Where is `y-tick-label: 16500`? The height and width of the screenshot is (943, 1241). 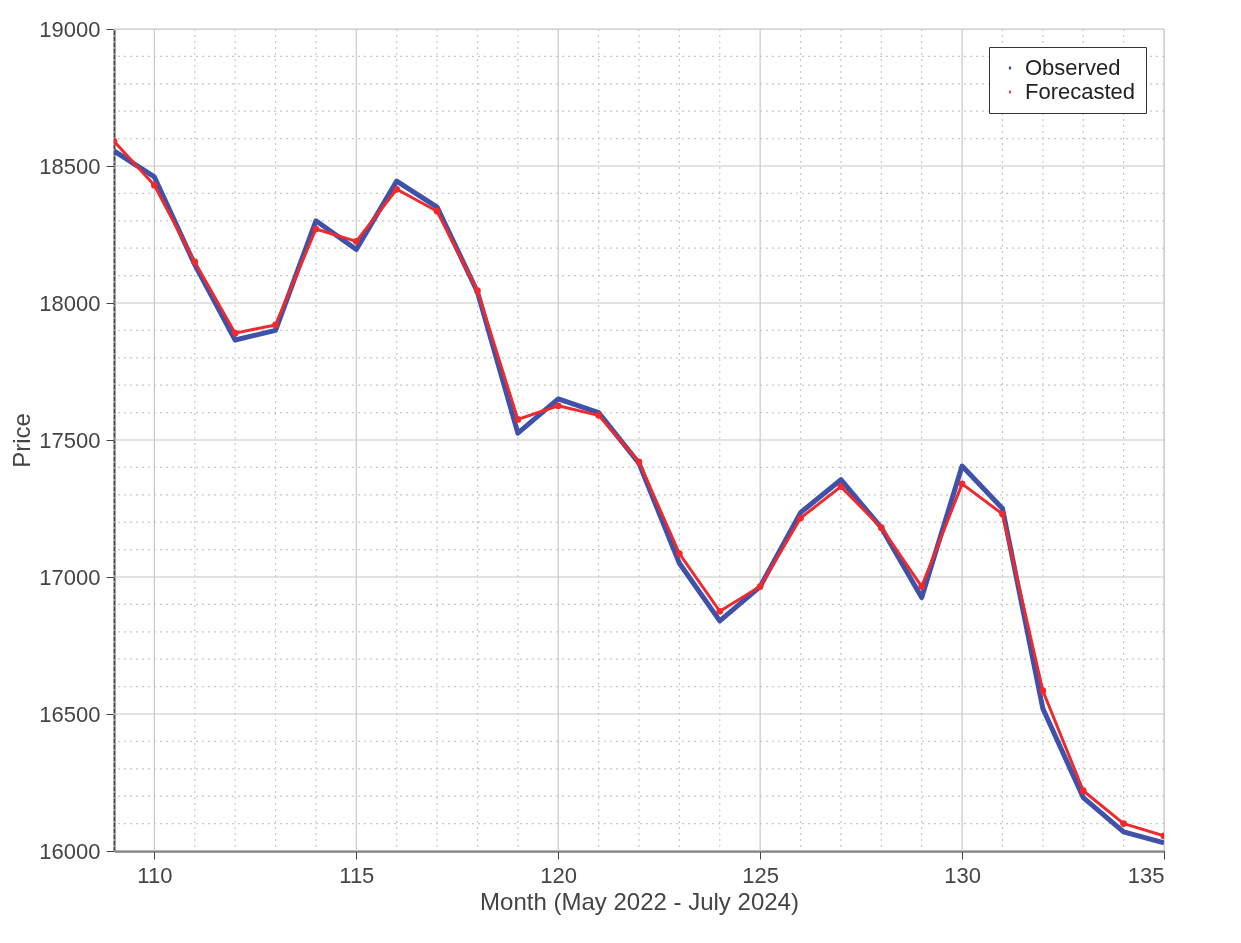 y-tick-label: 16500 is located at coordinates (70, 714).